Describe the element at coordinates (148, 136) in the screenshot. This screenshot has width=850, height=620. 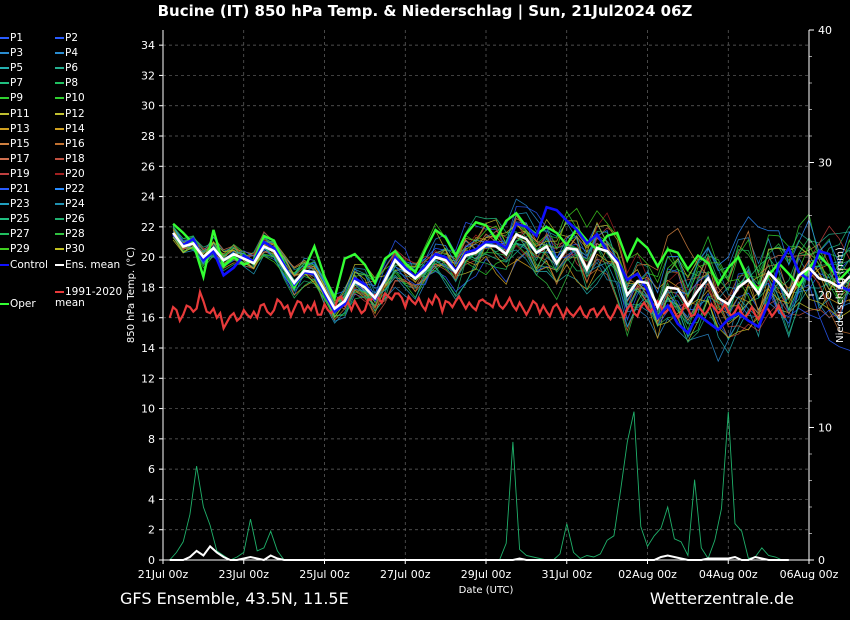
I see `y-tick-label: 28` at that location.